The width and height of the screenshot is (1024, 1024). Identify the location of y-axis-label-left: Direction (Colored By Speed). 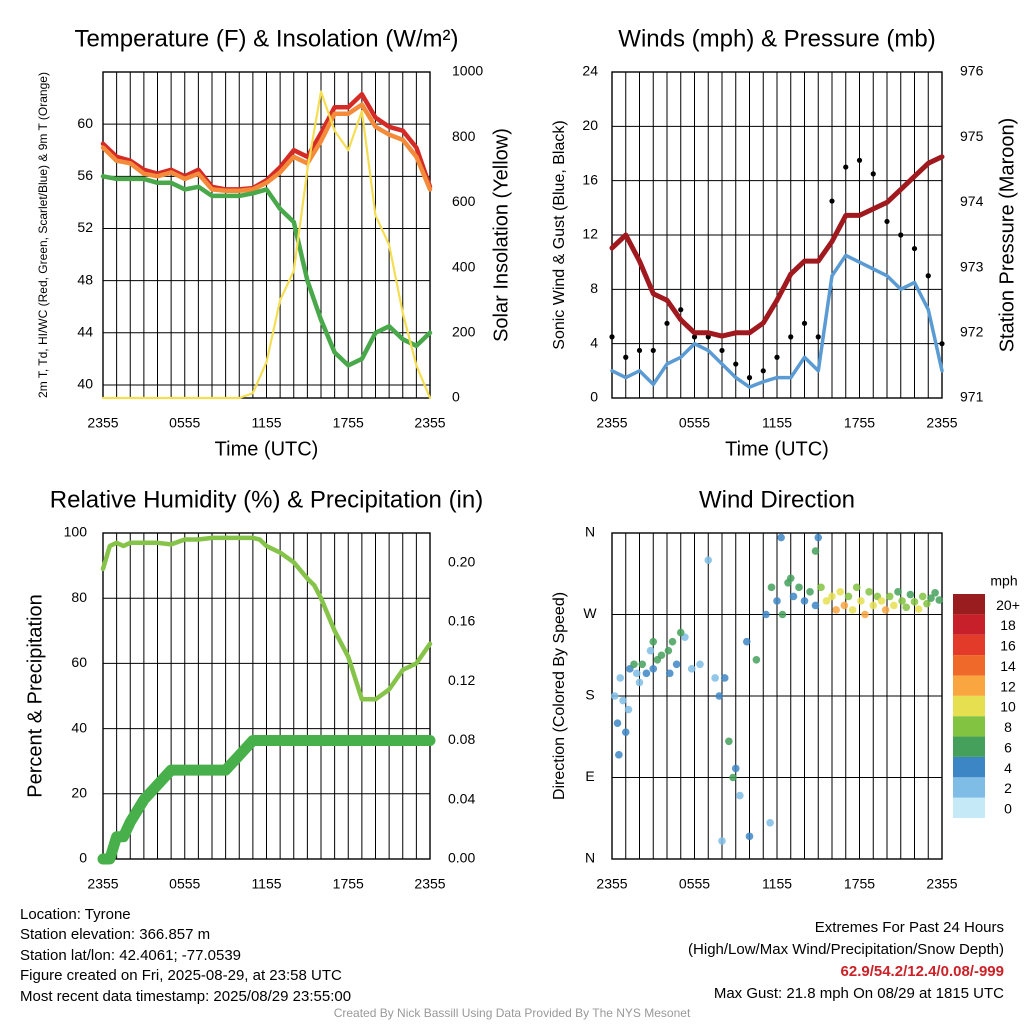
(559, 696).